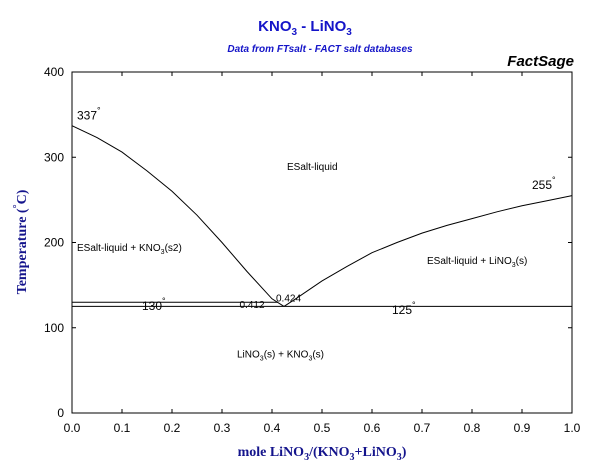 Image resolution: width=590 pixels, height=465 pixels. Describe the element at coordinates (322, 428) in the screenshot. I see `x-tick-label: 0.5` at that location.